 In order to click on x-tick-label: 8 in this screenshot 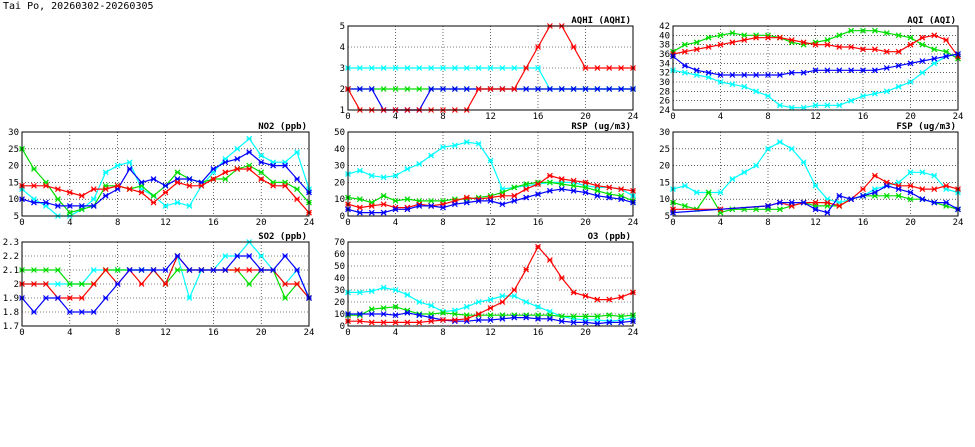, I will do `click(442, 117)`.